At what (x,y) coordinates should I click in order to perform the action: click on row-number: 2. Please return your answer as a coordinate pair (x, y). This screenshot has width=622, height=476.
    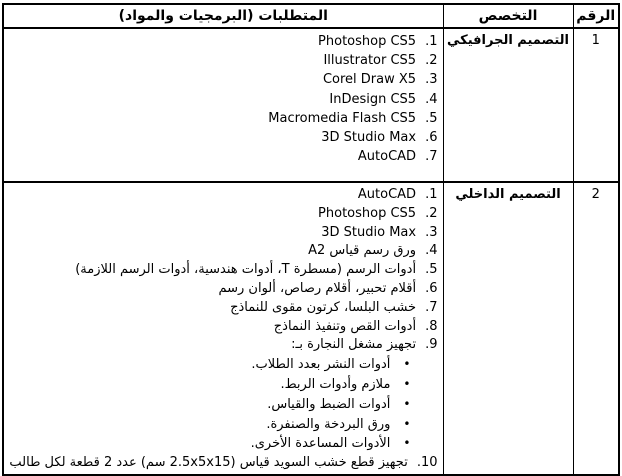
    Looking at the image, I should click on (596, 328).